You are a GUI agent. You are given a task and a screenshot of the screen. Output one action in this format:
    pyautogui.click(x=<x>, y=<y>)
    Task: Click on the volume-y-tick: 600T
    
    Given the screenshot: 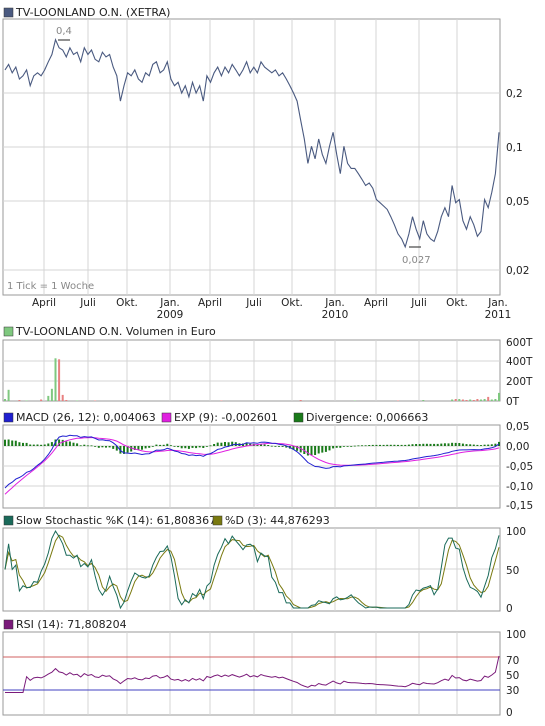 What is the action you would take?
    pyautogui.click(x=519, y=343)
    